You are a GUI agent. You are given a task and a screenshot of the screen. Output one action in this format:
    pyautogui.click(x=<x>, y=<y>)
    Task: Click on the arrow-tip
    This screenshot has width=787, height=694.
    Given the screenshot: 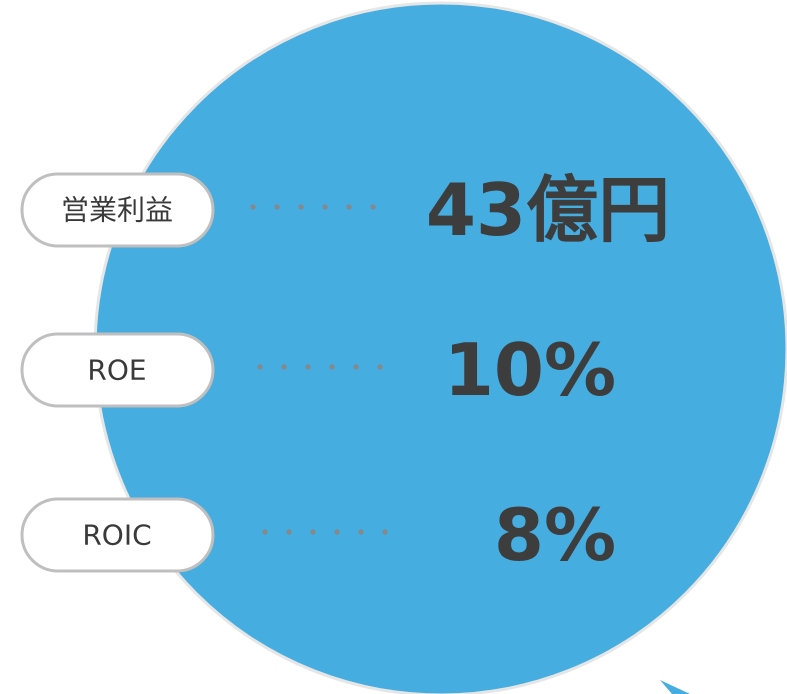 What is the action you would take?
    pyautogui.click(x=675, y=687)
    